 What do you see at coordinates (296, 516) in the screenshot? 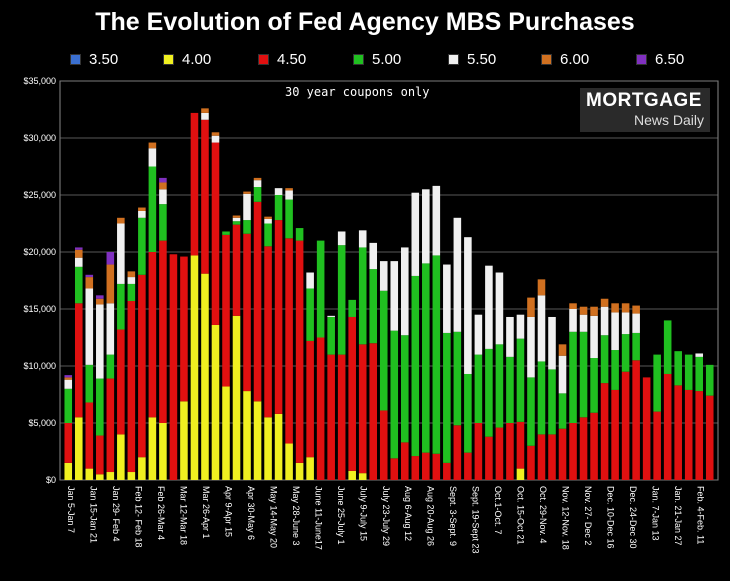
I see `x-tick-label: May 28-June 3` at bounding box center [296, 516].